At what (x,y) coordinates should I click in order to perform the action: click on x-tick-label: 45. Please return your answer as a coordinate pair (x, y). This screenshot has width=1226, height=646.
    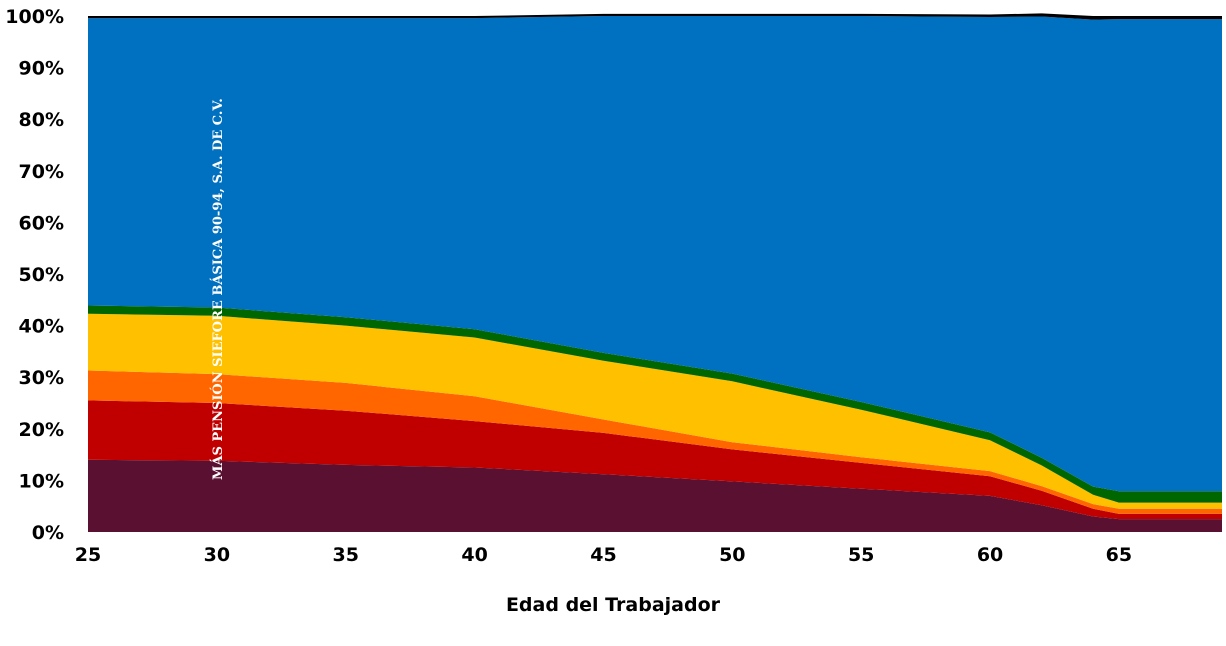
    Looking at the image, I should click on (603, 555).